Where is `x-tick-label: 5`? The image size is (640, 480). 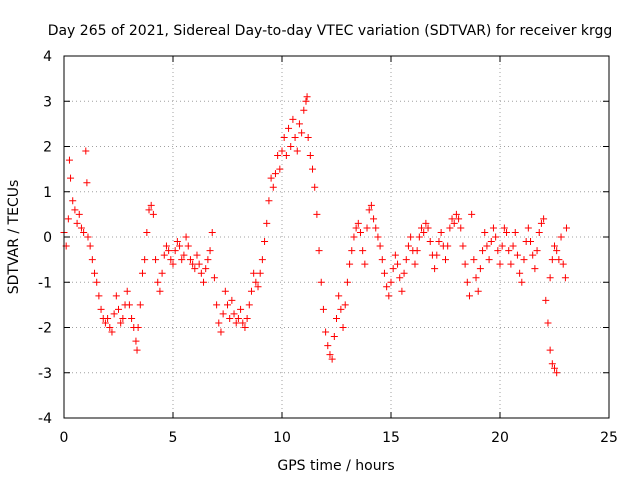
x-tick-label: 5 is located at coordinates (173, 438).